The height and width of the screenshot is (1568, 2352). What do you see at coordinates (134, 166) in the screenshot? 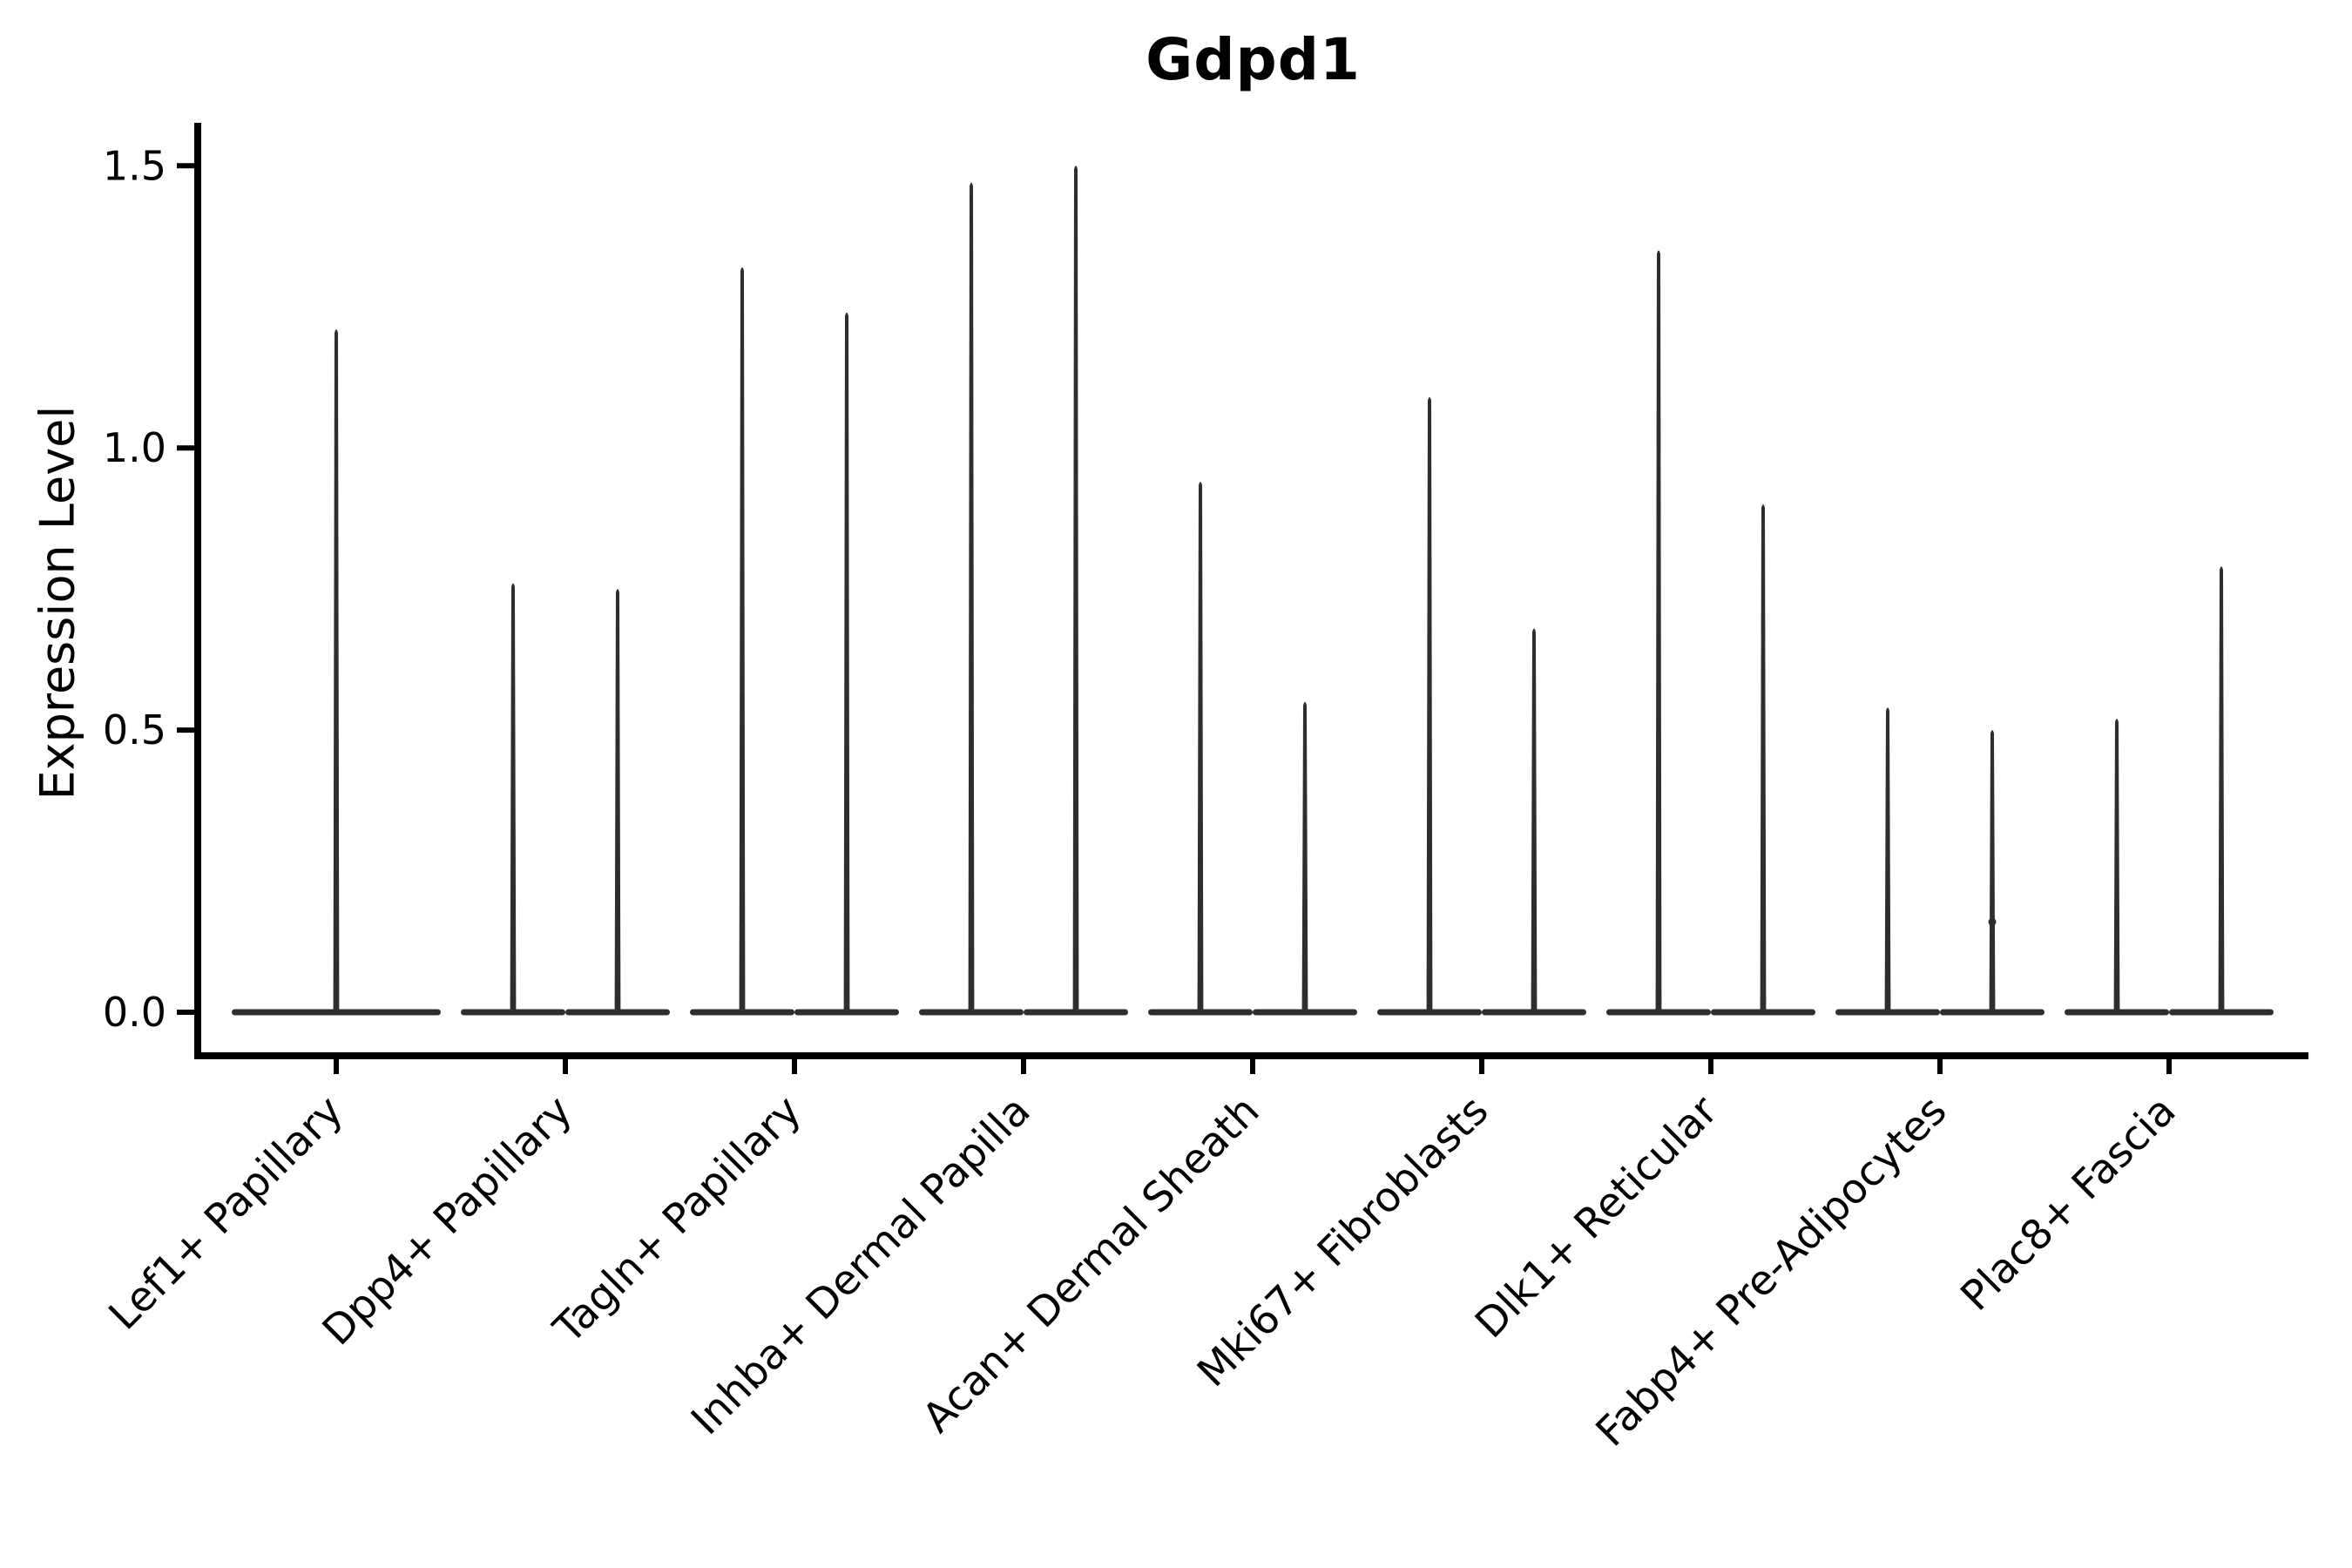
I see `y-tick-label: 1.5` at bounding box center [134, 166].